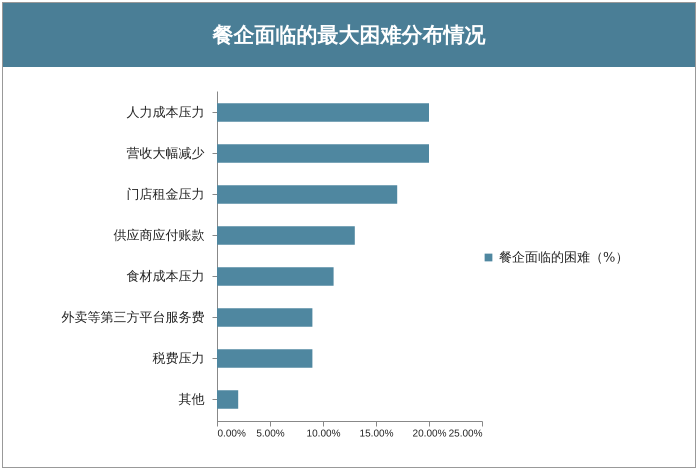 Image resolution: width=700 pixels, height=472 pixels. What do you see at coordinates (191, 400) in the screenshot?
I see `y-tick-label: 其他` at bounding box center [191, 400].